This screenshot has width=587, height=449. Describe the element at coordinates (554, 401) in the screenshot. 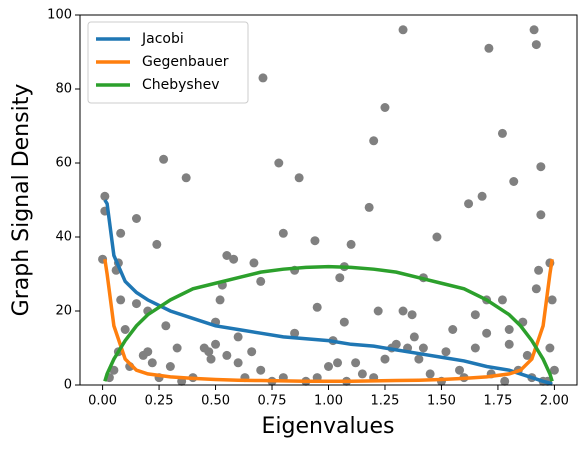

I see `x-tick-label: 2.00` at that location.